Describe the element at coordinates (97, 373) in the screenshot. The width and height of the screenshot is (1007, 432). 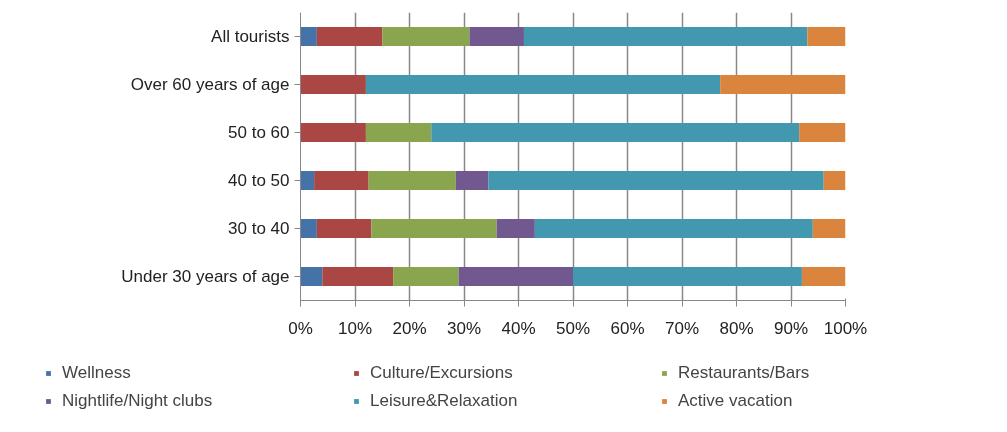
I see `legend-label: Wellness` at that location.